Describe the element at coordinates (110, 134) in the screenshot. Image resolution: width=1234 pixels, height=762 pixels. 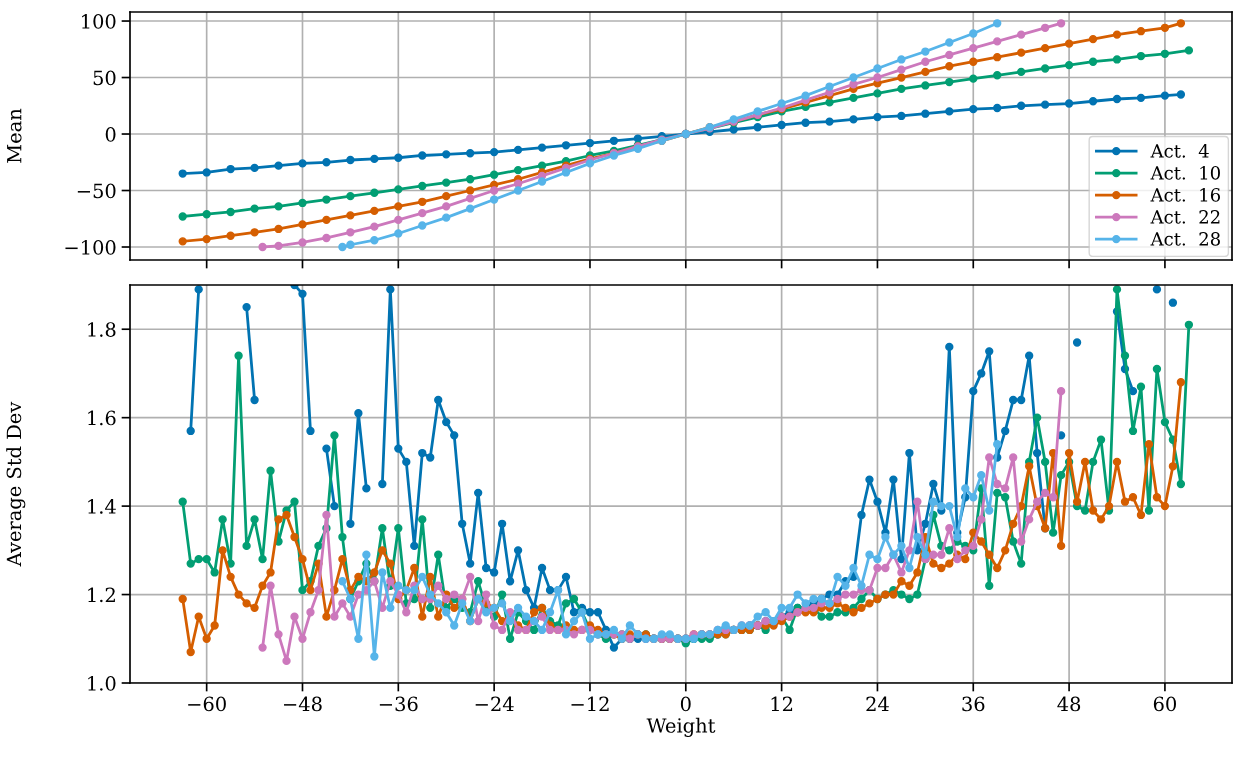
I see `y-tick-label: 0` at that location.